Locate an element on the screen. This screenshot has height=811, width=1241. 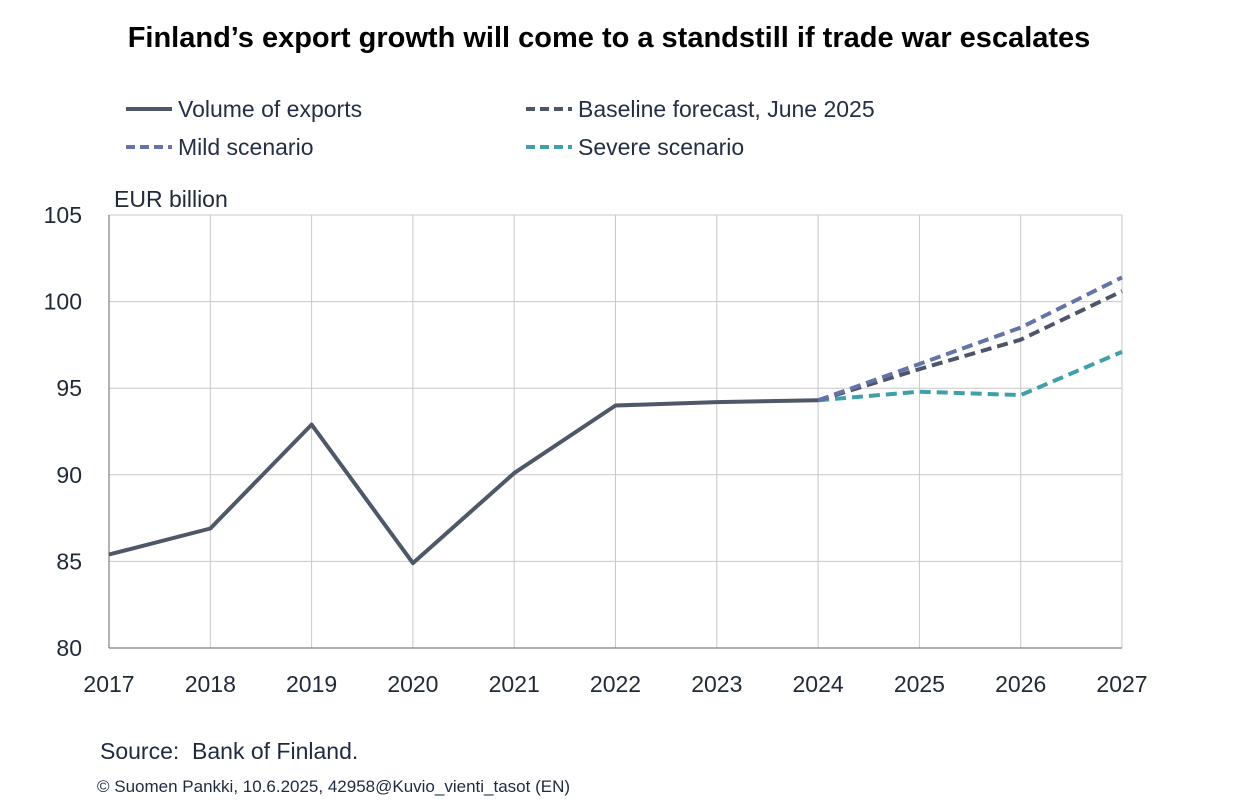
legend-item-severe-scenario: Severe scenario is located at coordinates (635, 147).